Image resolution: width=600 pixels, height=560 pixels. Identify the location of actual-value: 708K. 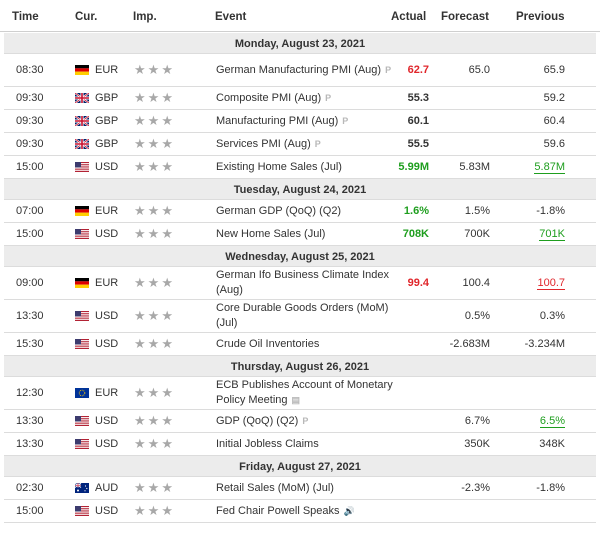
(415, 234).